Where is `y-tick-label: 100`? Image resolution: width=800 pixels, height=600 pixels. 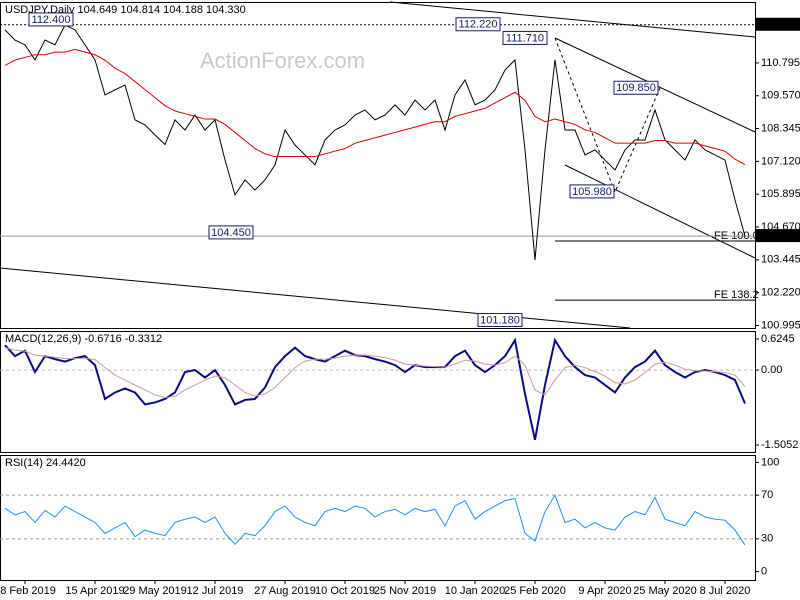 y-tick-label: 100 is located at coordinates (770, 462).